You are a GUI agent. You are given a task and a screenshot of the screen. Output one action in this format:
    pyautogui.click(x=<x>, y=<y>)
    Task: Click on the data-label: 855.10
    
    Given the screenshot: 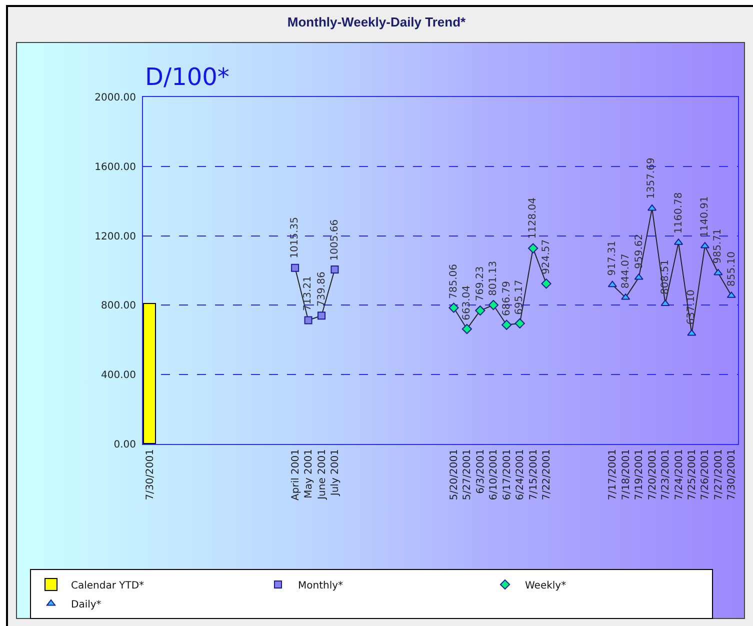 What is the action you would take?
    pyautogui.click(x=732, y=269)
    